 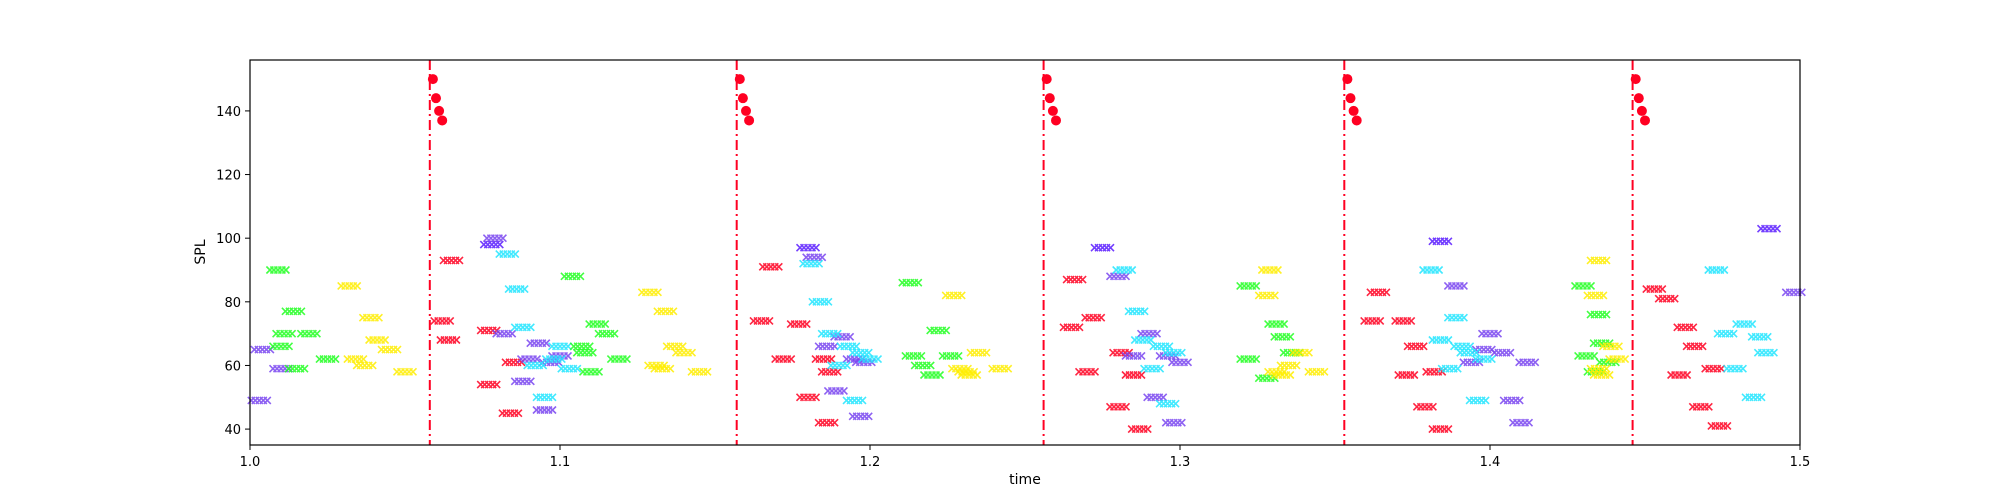 What do you see at coordinates (232, 430) in the screenshot?
I see `y-tick-label: 40` at bounding box center [232, 430].